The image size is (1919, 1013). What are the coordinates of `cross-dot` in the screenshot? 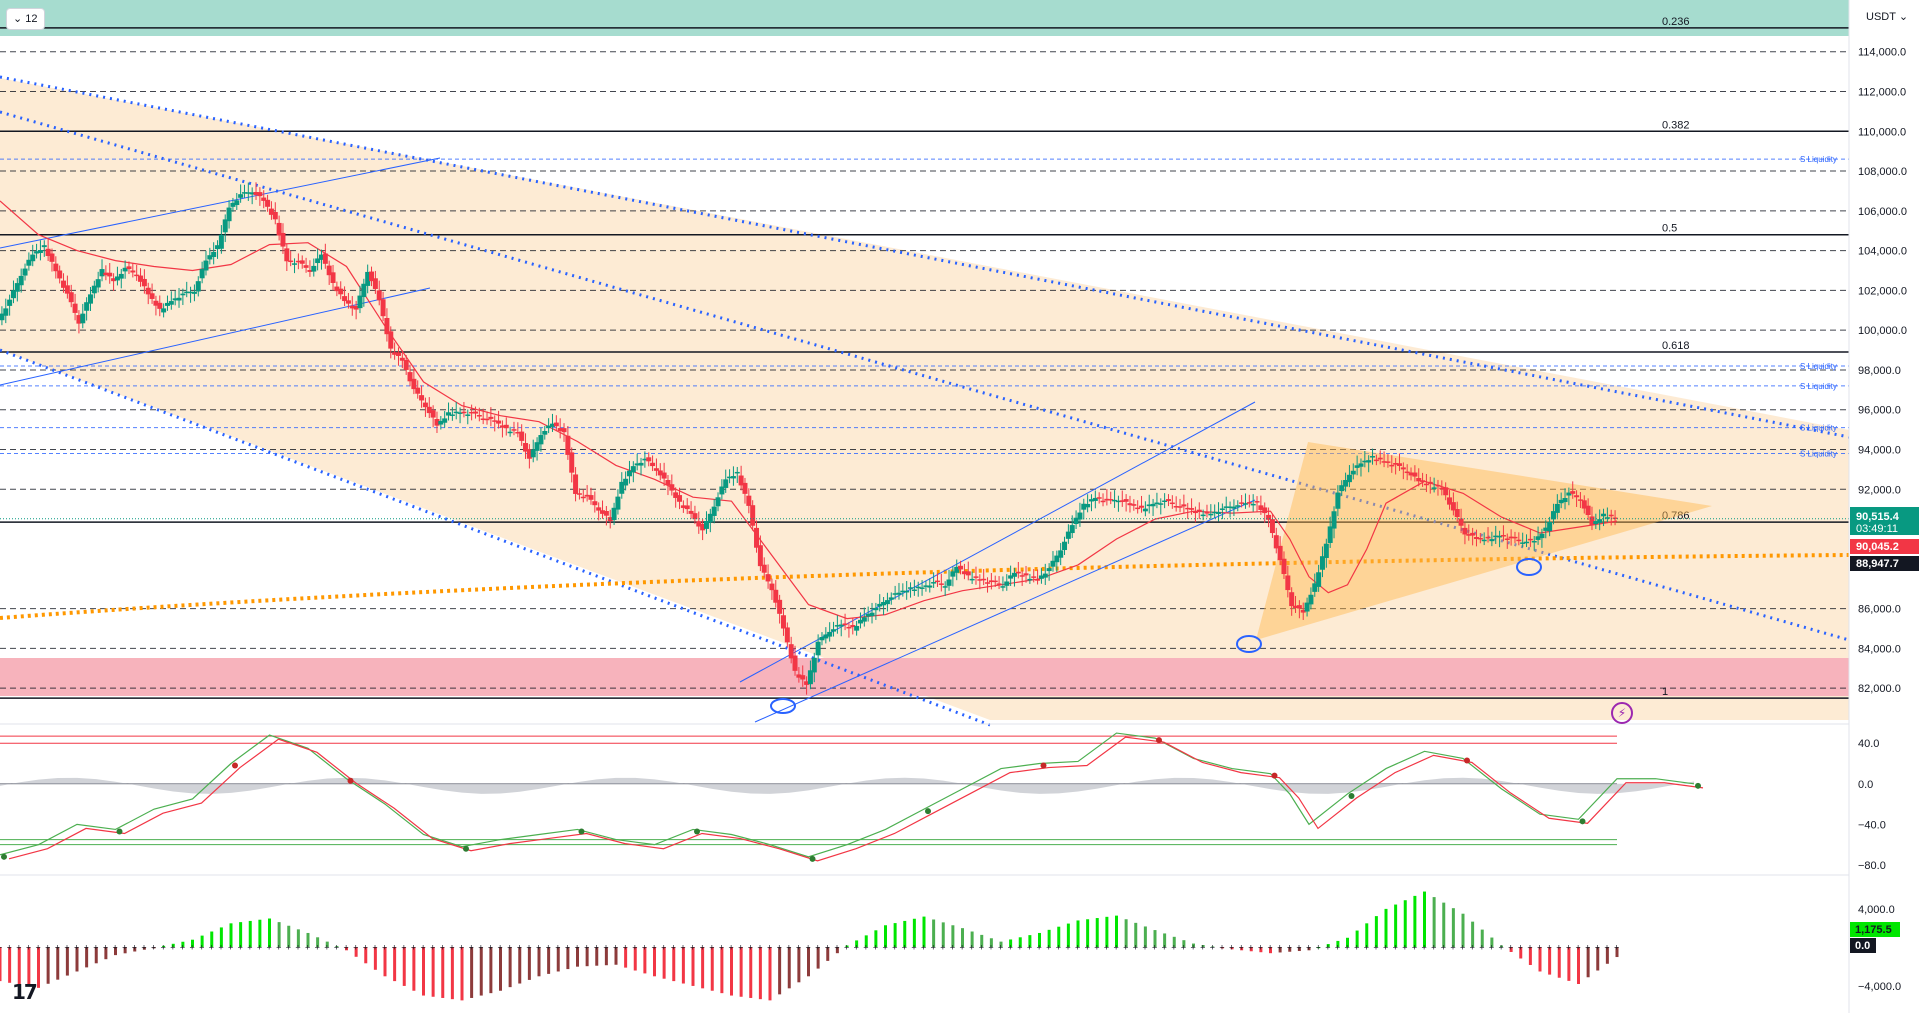 It's located at (1159, 740).